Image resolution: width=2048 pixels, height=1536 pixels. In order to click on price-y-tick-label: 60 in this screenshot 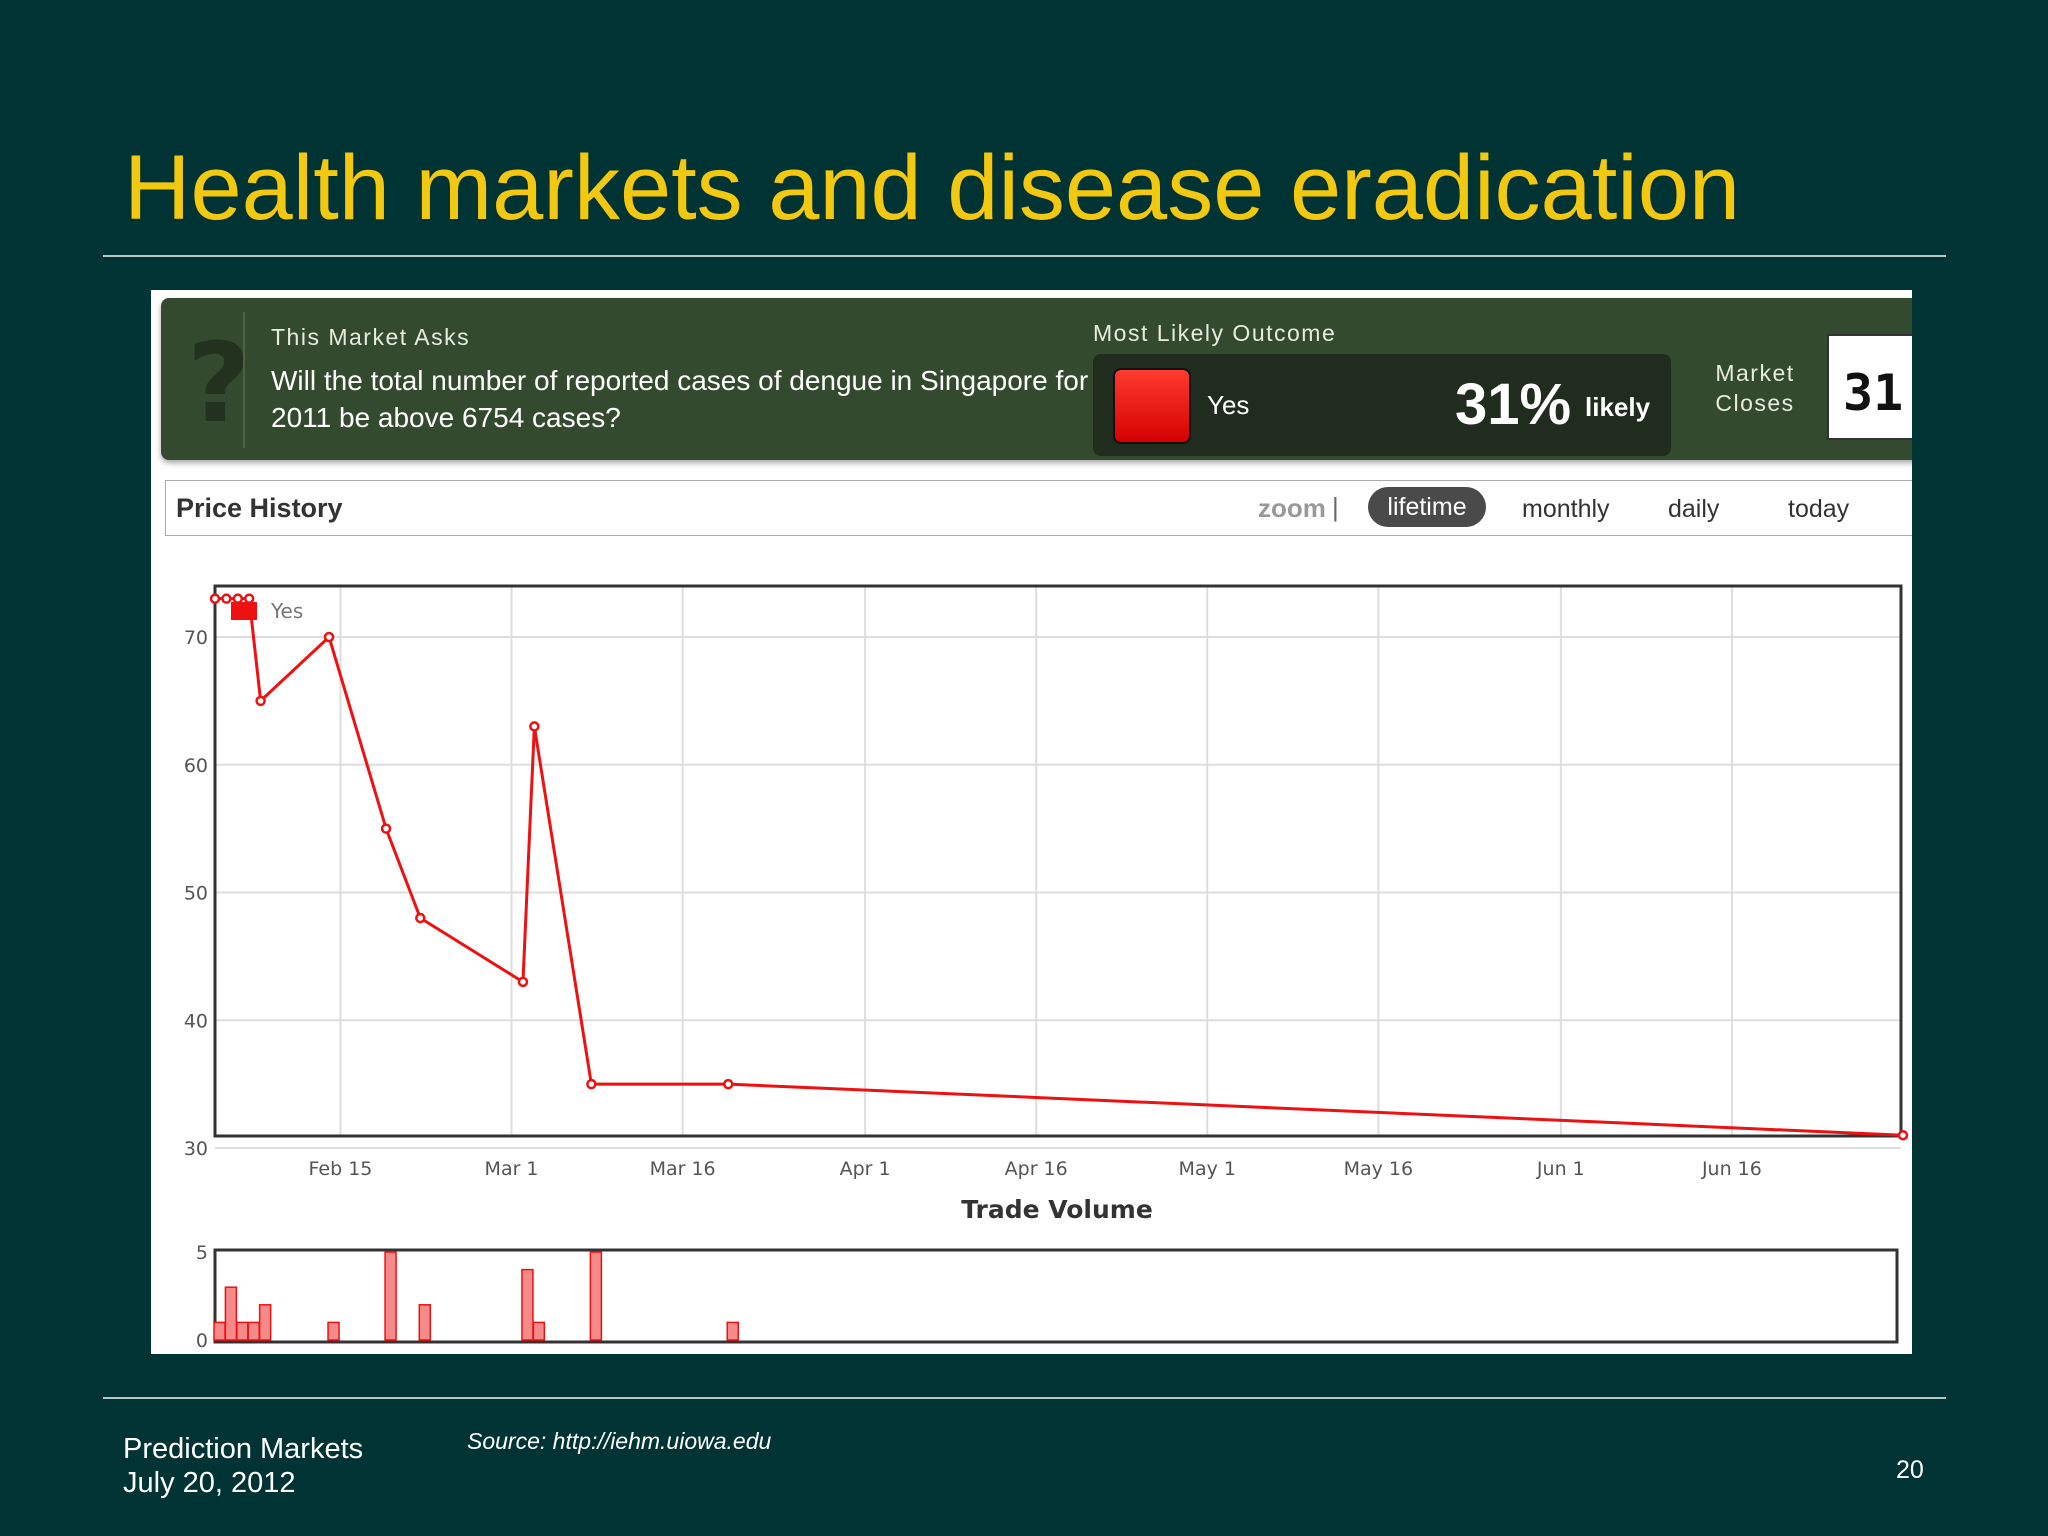, I will do `click(196, 766)`.